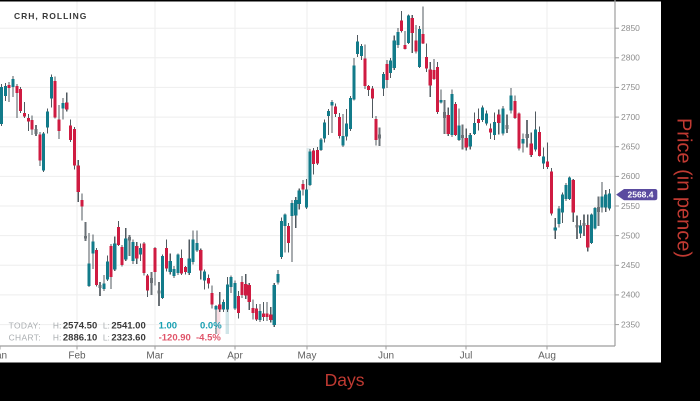  Describe the element at coordinates (307, 356) in the screenshot. I see `svg-text: May` at that location.